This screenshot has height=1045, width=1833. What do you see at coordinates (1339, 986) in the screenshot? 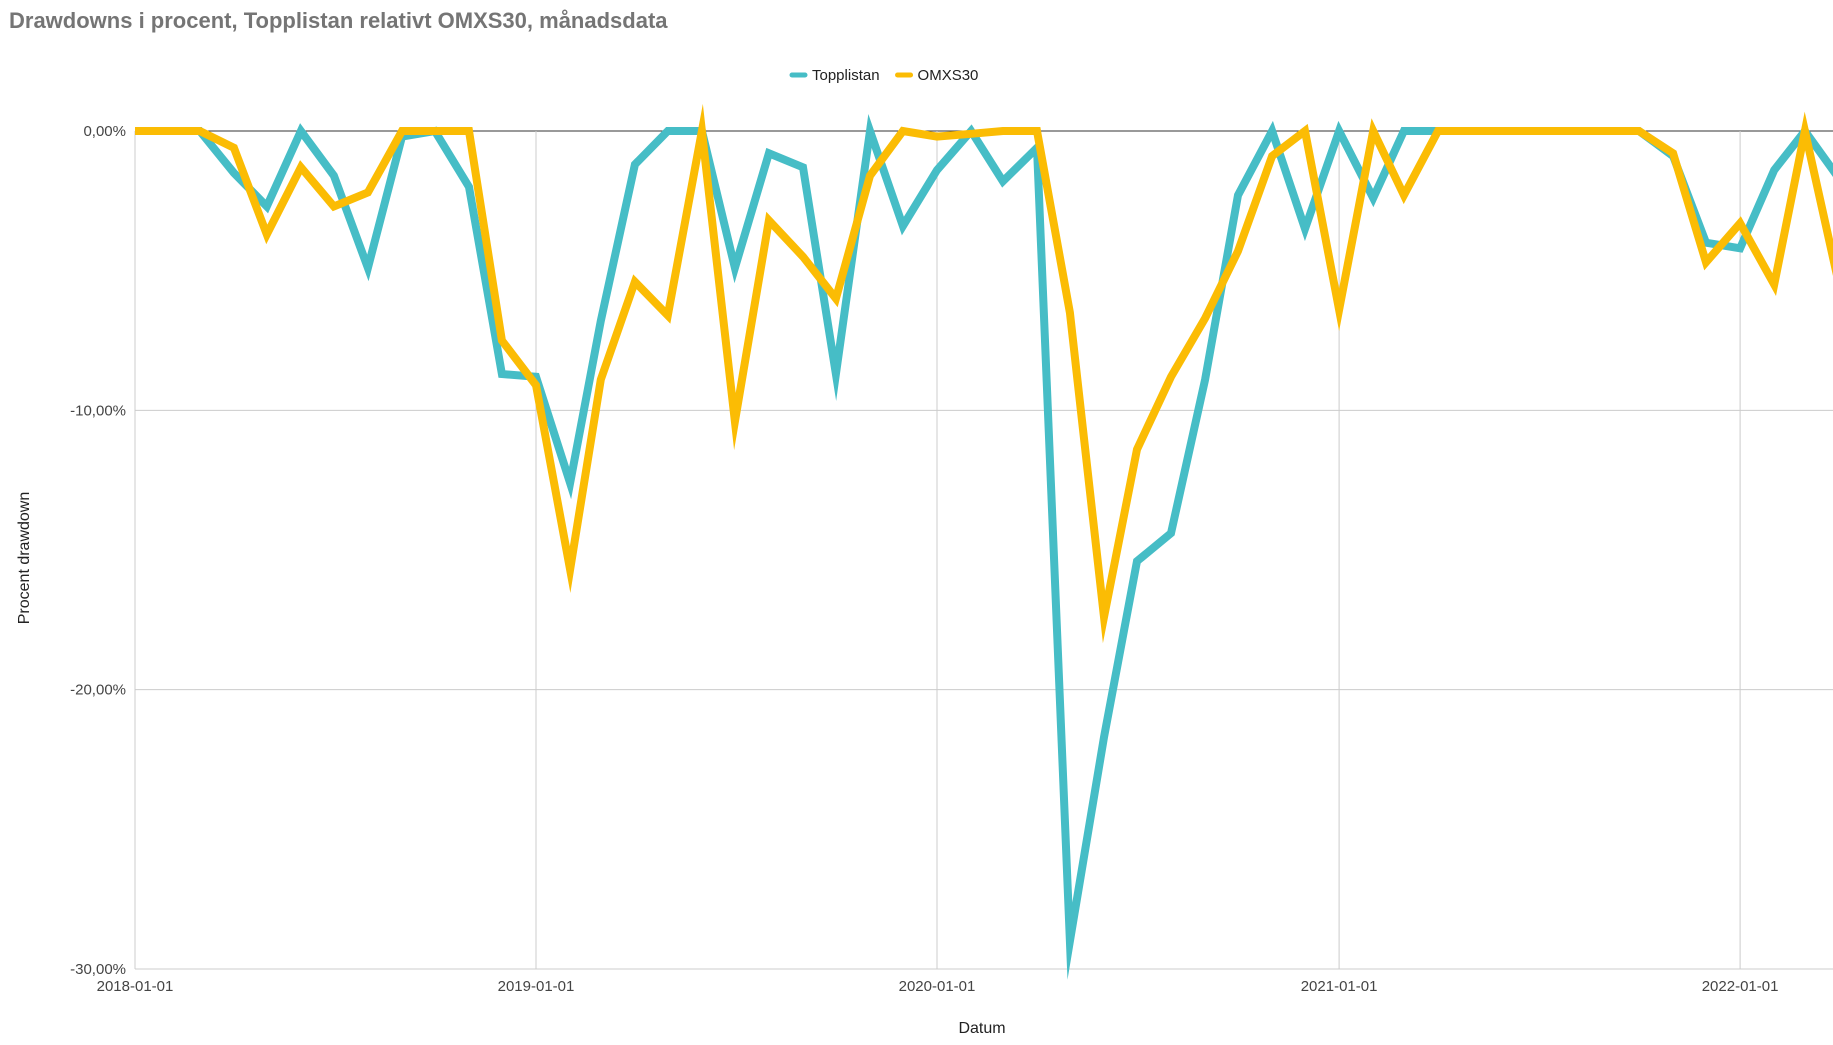
I see `x-tick-label: 2021-01-01` at bounding box center [1339, 986].